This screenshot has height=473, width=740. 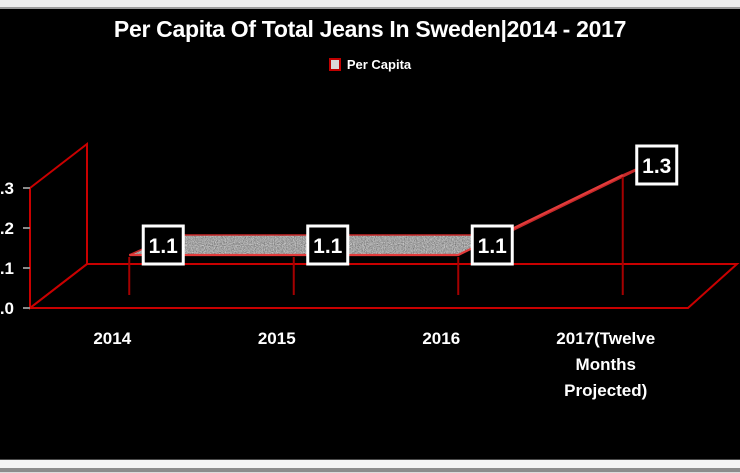 I want to click on page-edge-bottom, so click(x=370, y=466).